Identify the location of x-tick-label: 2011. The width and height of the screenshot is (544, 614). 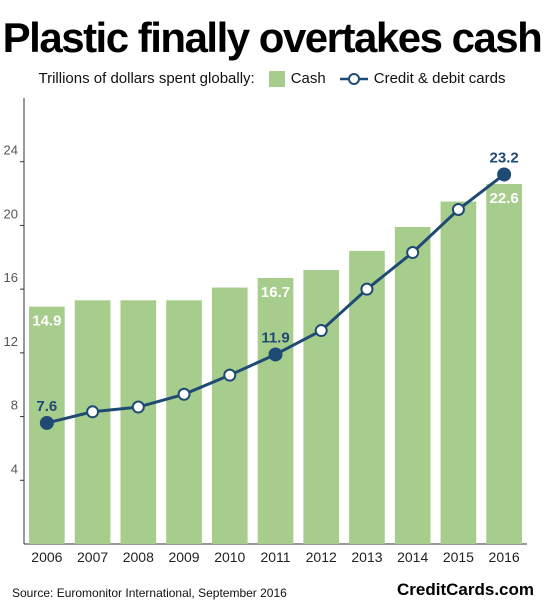
(275, 557).